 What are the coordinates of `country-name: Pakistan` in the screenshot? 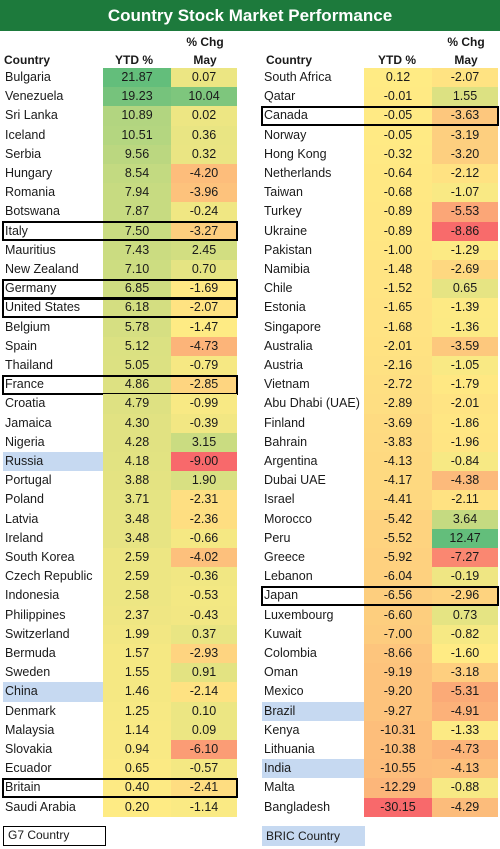 It's located at (288, 249).